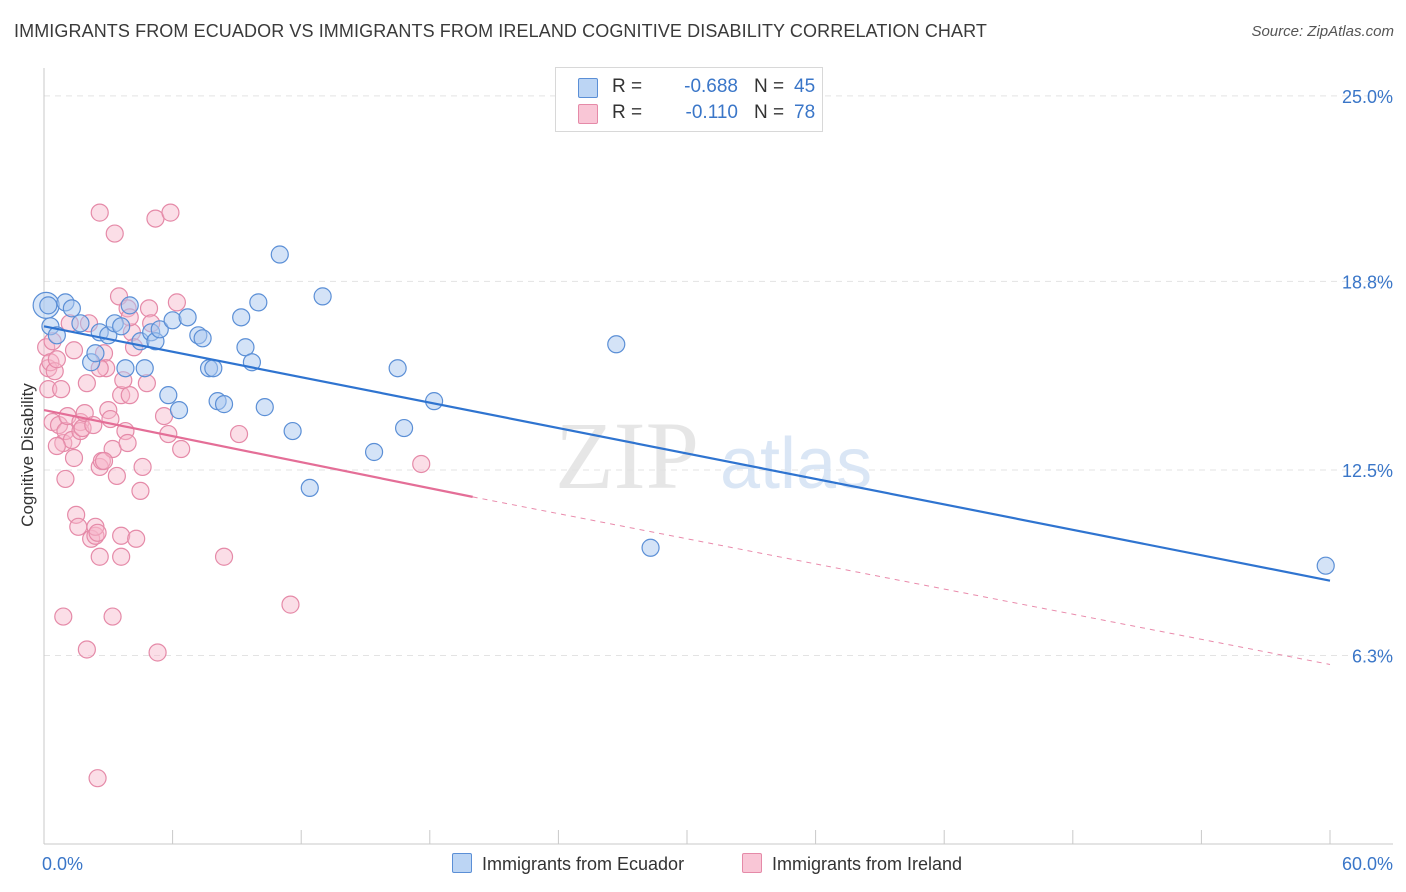  Describe the element at coordinates (588, 88) in the screenshot. I see `legend-swatch-ecuador` at that location.